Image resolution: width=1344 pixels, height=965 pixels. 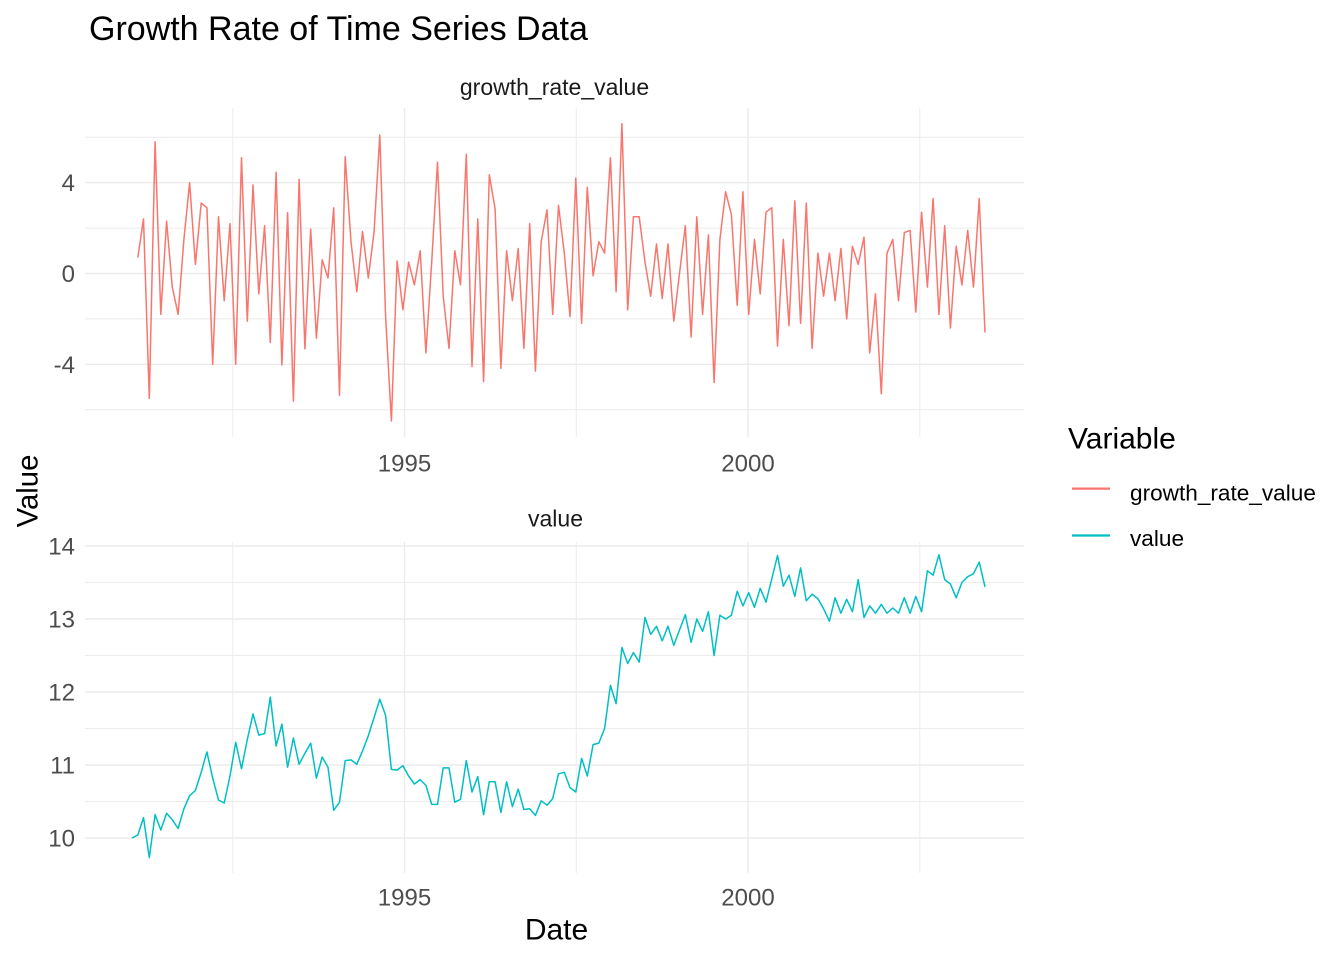 What do you see at coordinates (61, 620) in the screenshot?
I see `svg-text: 13` at bounding box center [61, 620].